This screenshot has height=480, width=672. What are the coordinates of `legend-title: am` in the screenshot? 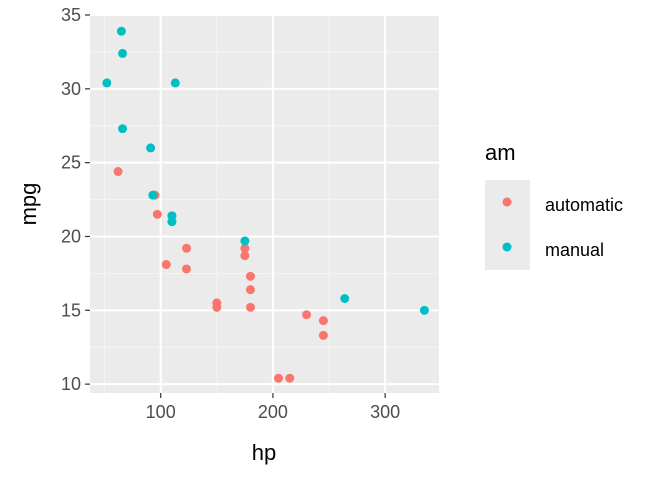 It's located at (500, 152).